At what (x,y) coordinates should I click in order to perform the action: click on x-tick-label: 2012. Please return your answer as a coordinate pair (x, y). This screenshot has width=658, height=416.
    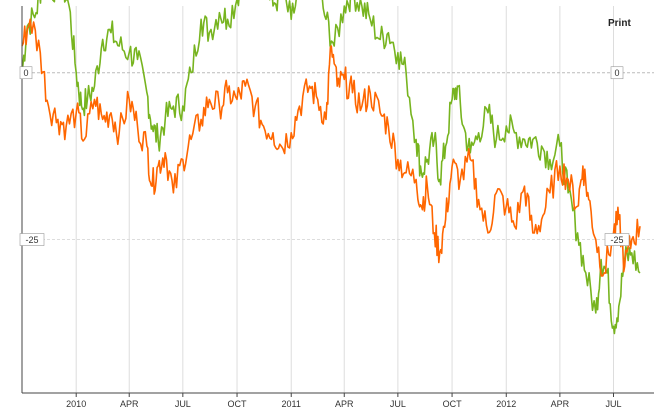
    Looking at the image, I should click on (506, 404).